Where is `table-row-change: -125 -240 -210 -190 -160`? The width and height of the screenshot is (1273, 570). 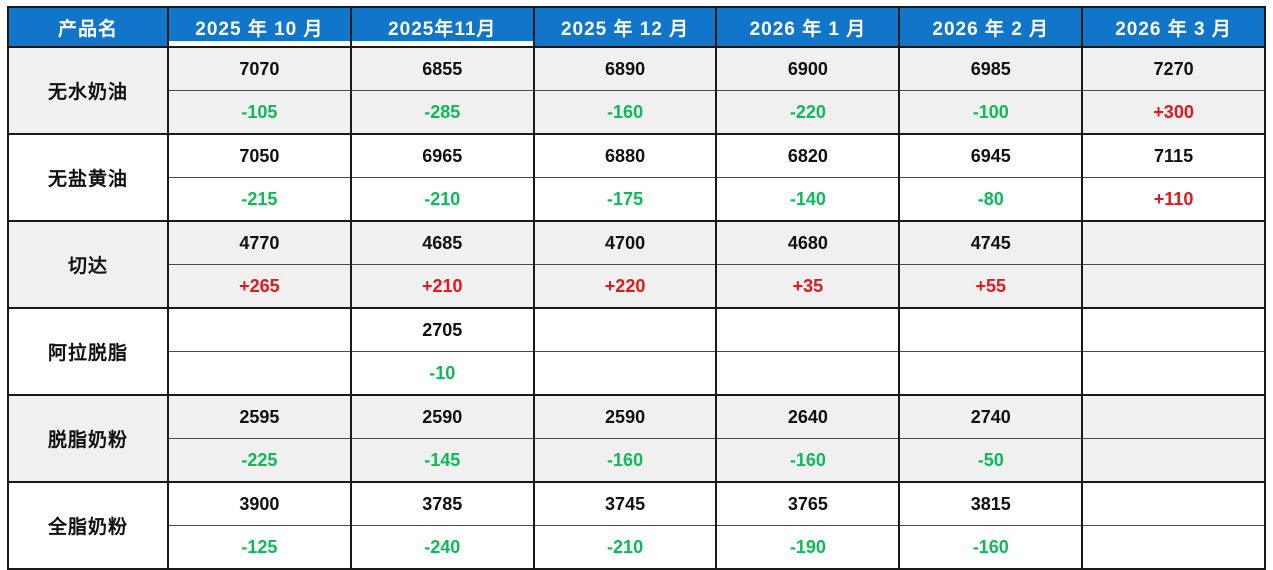 table-row-change: -125 -240 -210 -190 -160 is located at coordinates (637, 547).